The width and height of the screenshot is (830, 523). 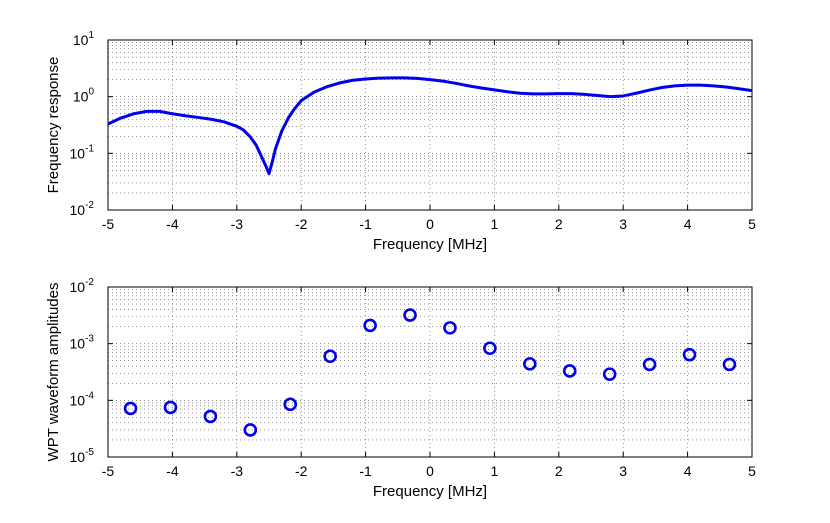 What do you see at coordinates (84, 96) in the screenshot?
I see `y-tick-label: 10⁰` at bounding box center [84, 96].